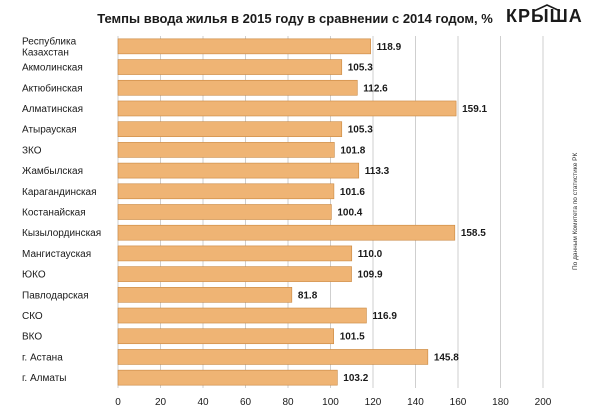  What do you see at coordinates (52, 109) in the screenshot?
I see `category-label: Алматинская` at bounding box center [52, 109].